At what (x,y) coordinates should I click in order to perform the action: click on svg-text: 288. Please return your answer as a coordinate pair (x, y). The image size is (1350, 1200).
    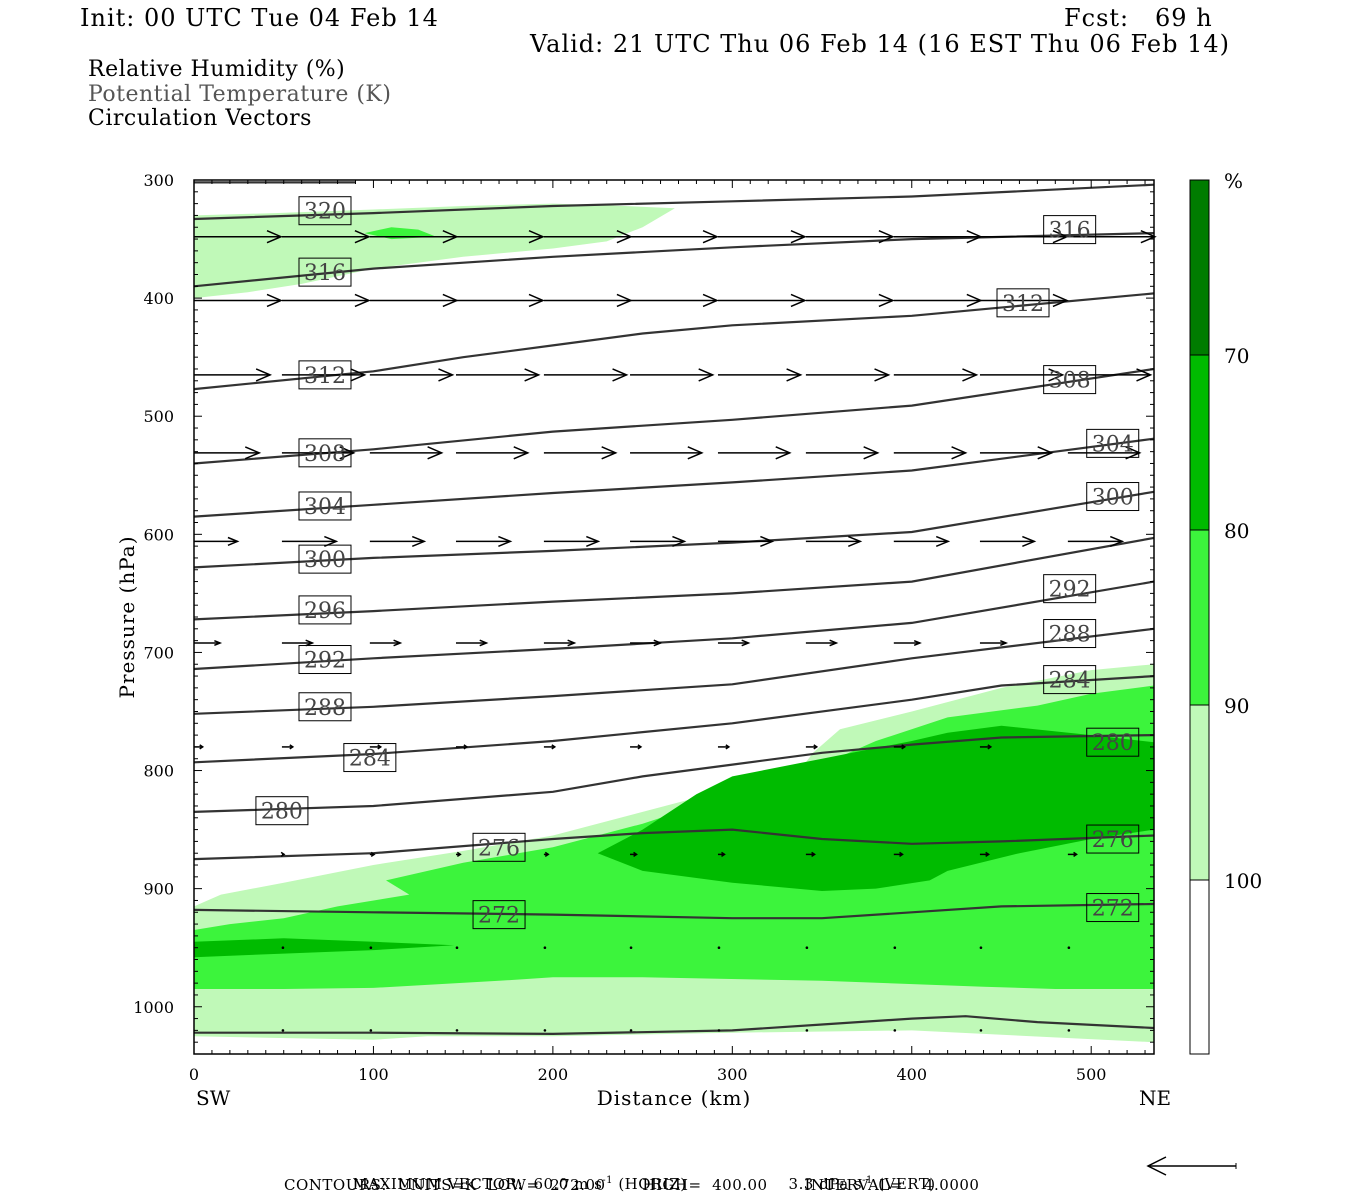
    Looking at the image, I should click on (1070, 635).